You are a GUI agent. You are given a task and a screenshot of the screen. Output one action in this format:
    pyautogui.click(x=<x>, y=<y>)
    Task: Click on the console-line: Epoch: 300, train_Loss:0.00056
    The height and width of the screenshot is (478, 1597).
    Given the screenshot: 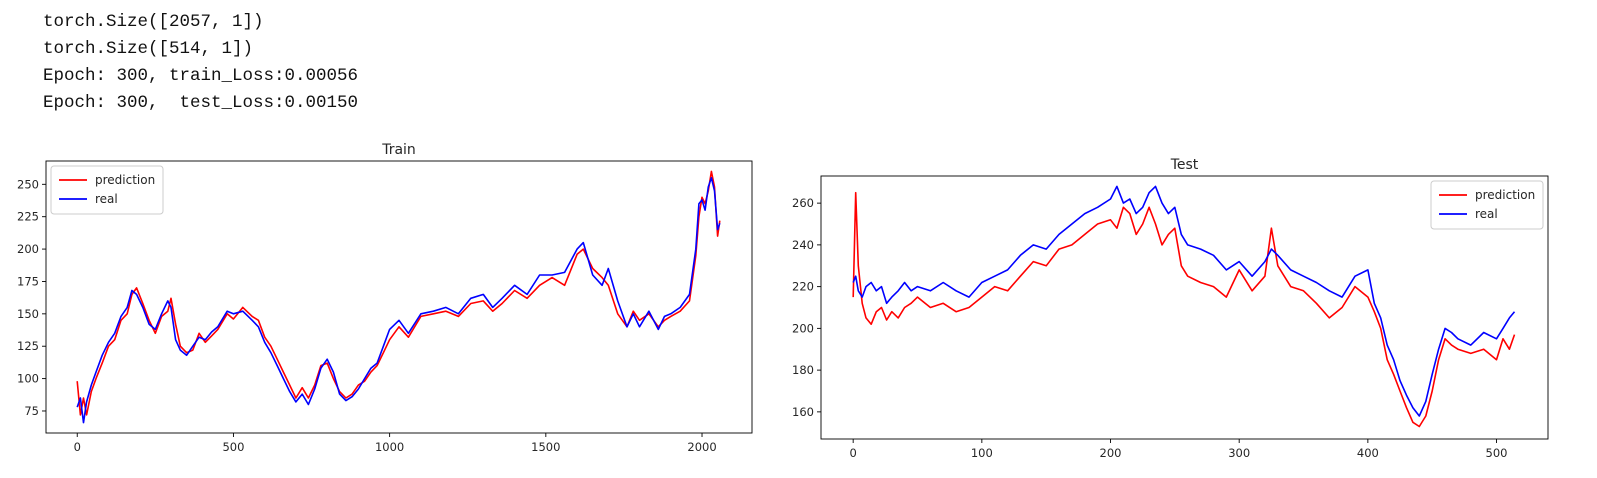 What is the action you would take?
    pyautogui.click(x=201, y=76)
    